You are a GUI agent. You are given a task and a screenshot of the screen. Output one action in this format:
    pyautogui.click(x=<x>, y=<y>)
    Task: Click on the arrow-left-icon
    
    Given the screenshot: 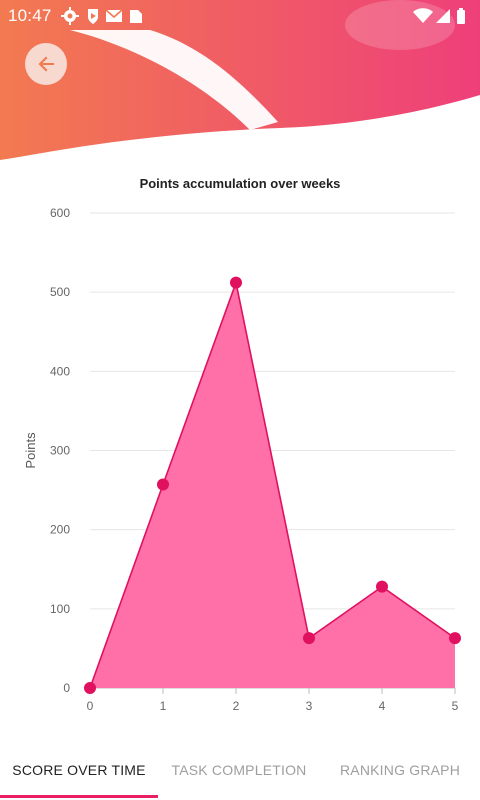 What is the action you would take?
    pyautogui.click(x=46, y=64)
    